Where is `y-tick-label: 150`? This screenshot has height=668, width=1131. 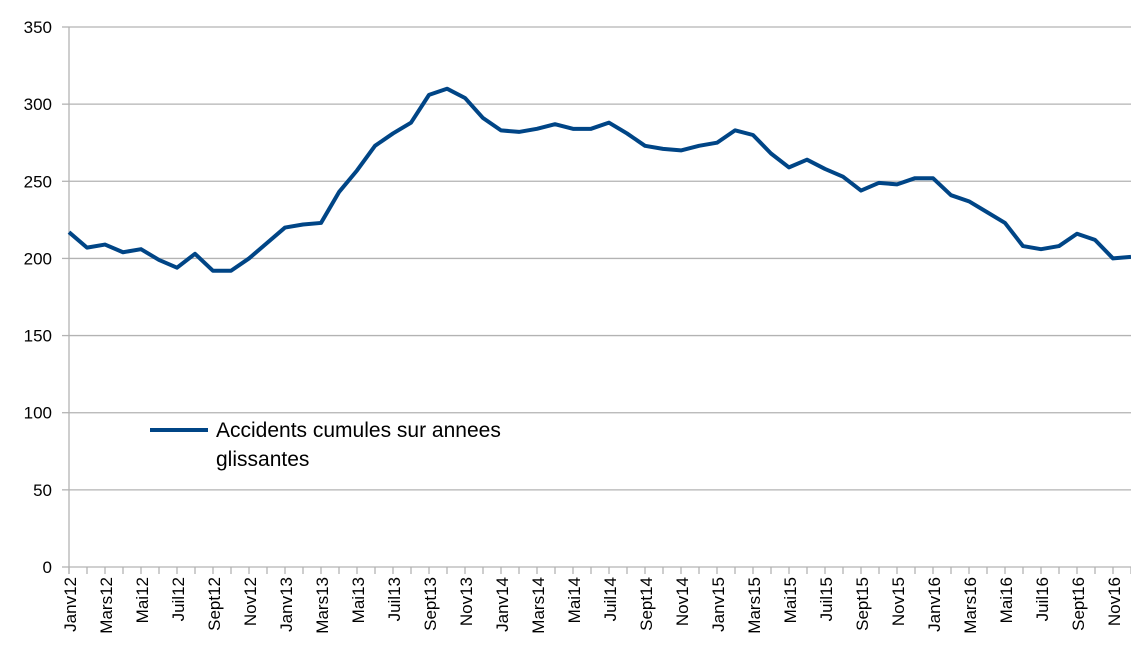
y-tick-label: 150 is located at coordinates (38, 336).